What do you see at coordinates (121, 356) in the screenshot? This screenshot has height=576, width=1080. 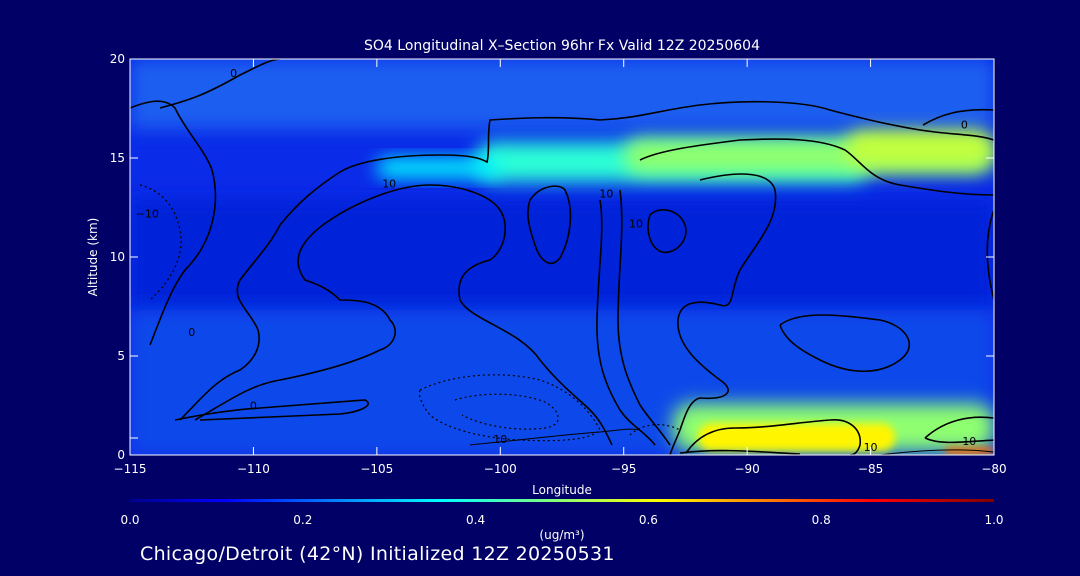 I see `y-tick-label: 5` at bounding box center [121, 356].